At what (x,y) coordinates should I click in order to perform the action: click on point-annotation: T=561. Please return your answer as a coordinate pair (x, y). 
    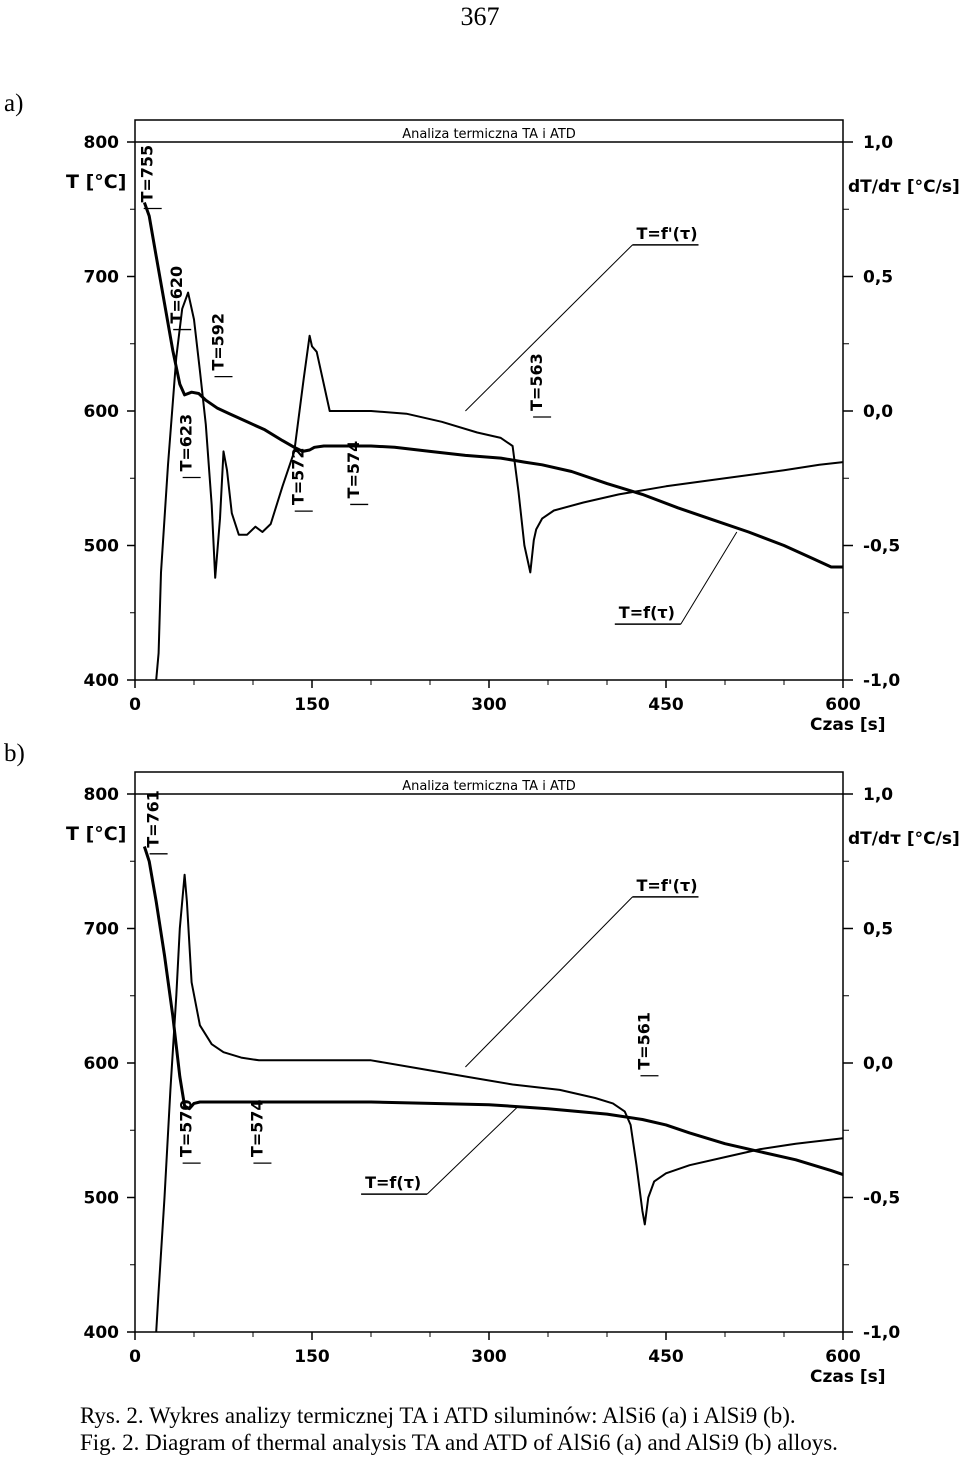
    Looking at the image, I should click on (643, 1041).